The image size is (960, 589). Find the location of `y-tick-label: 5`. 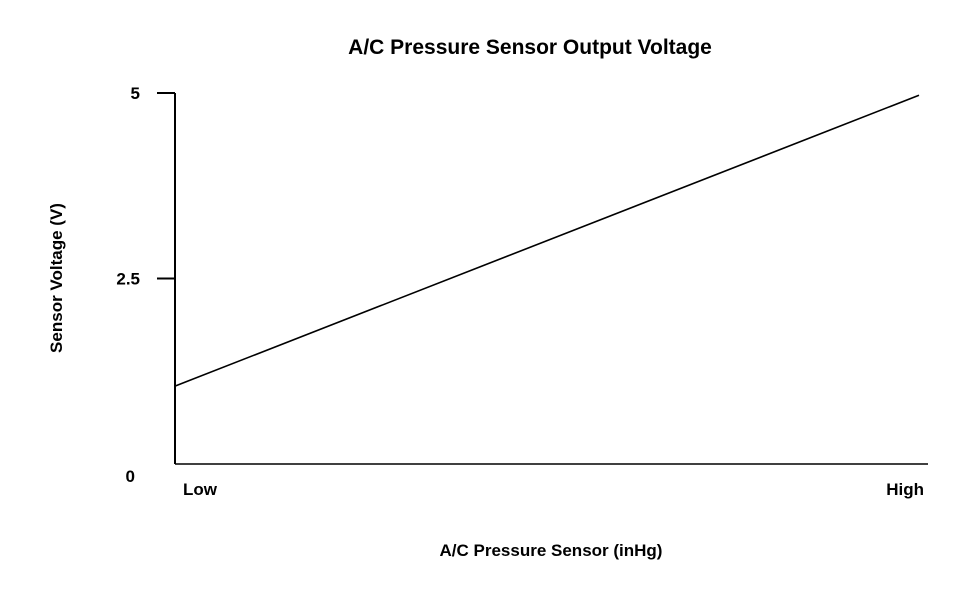

y-tick-label: 5 is located at coordinates (135, 93).